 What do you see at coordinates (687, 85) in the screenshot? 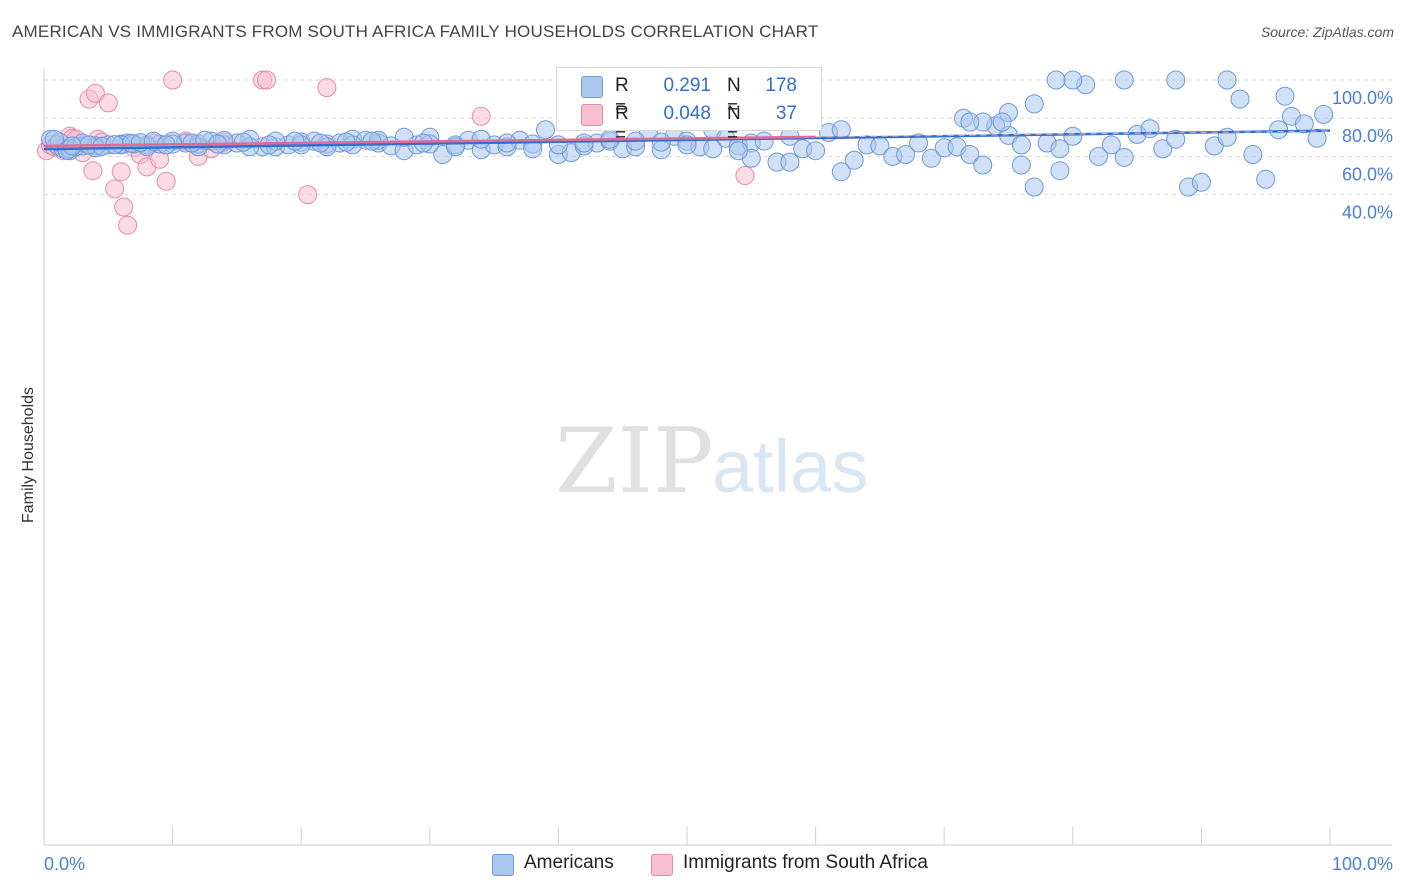
I see `legend-r-value: 0.291` at bounding box center [687, 85].